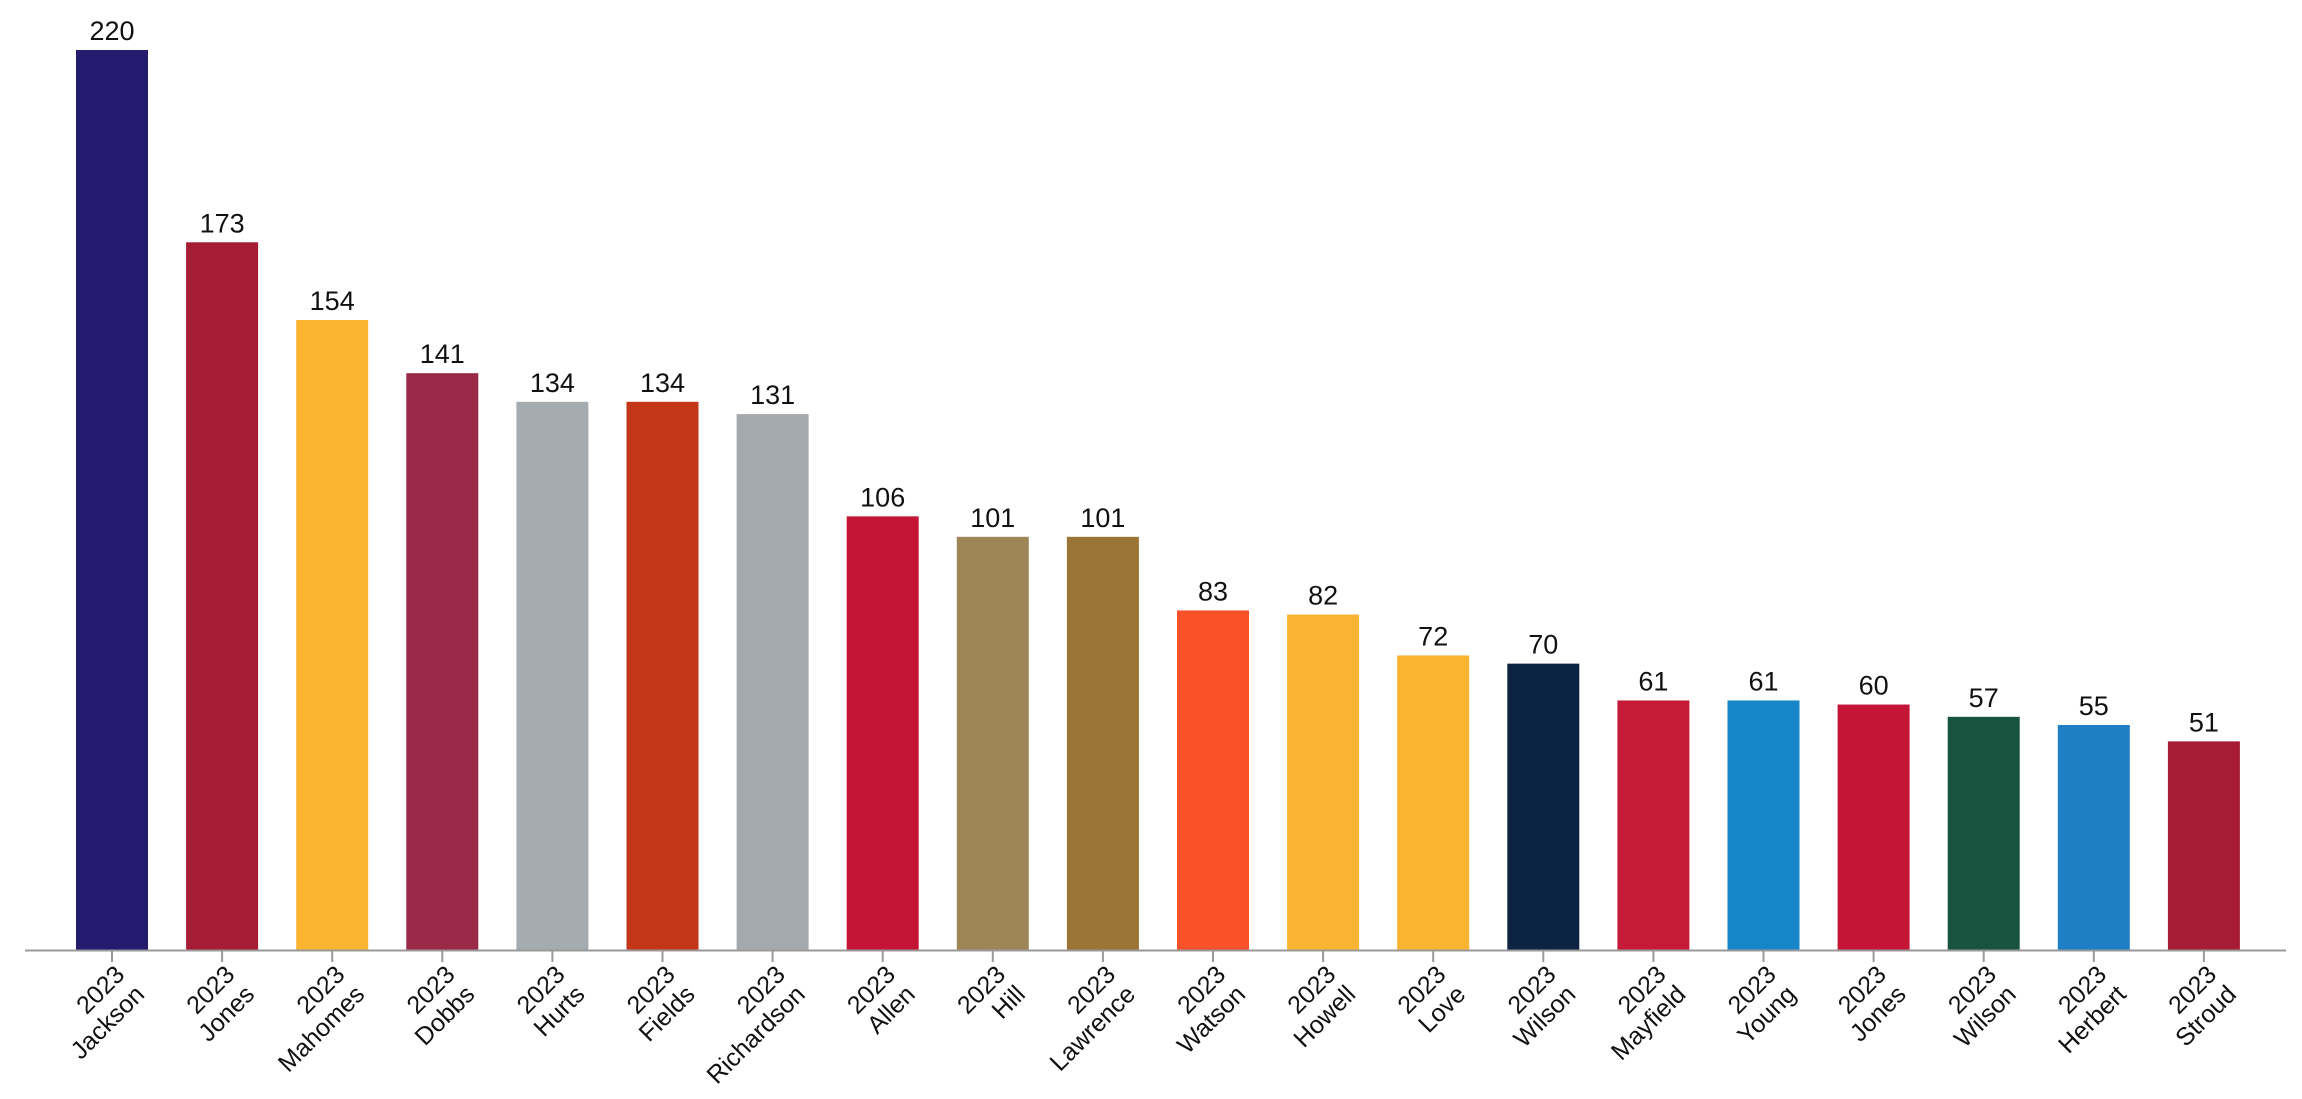 This screenshot has width=2302, height=1099. What do you see at coordinates (662, 383) in the screenshot?
I see `data-label-6: 134` at bounding box center [662, 383].